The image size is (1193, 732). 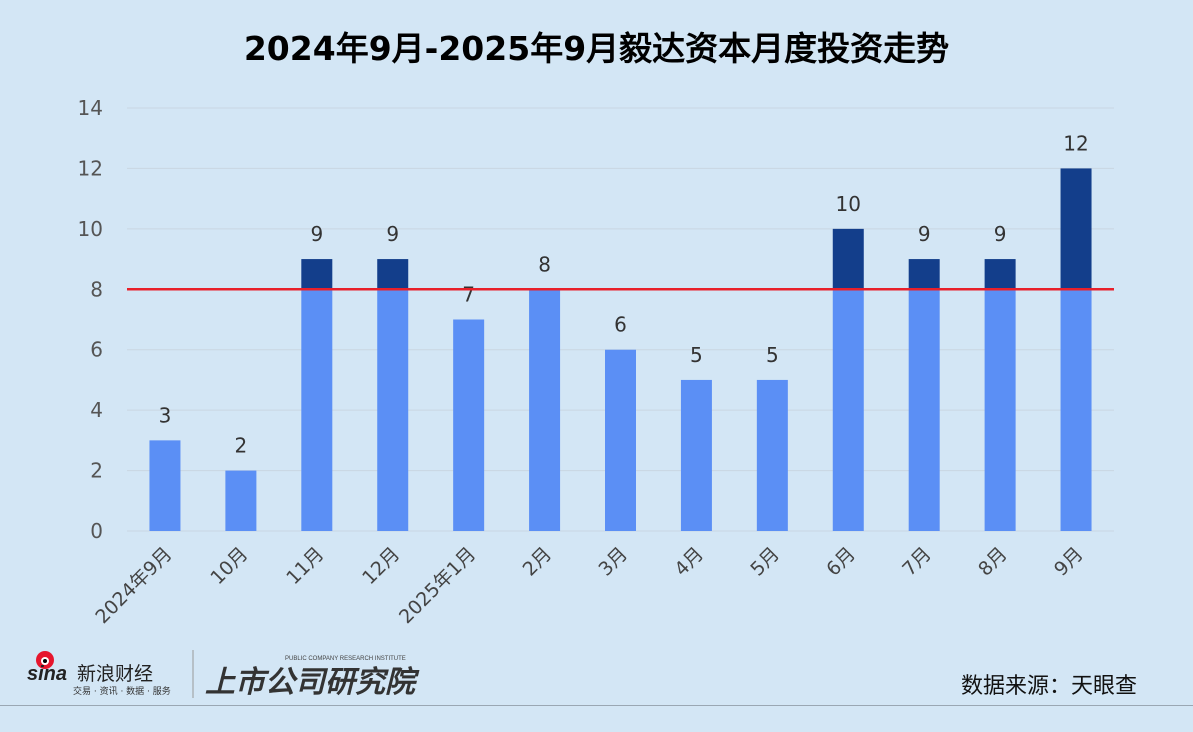 I want to click on x-tick-label: 4月, so click(x=689, y=562).